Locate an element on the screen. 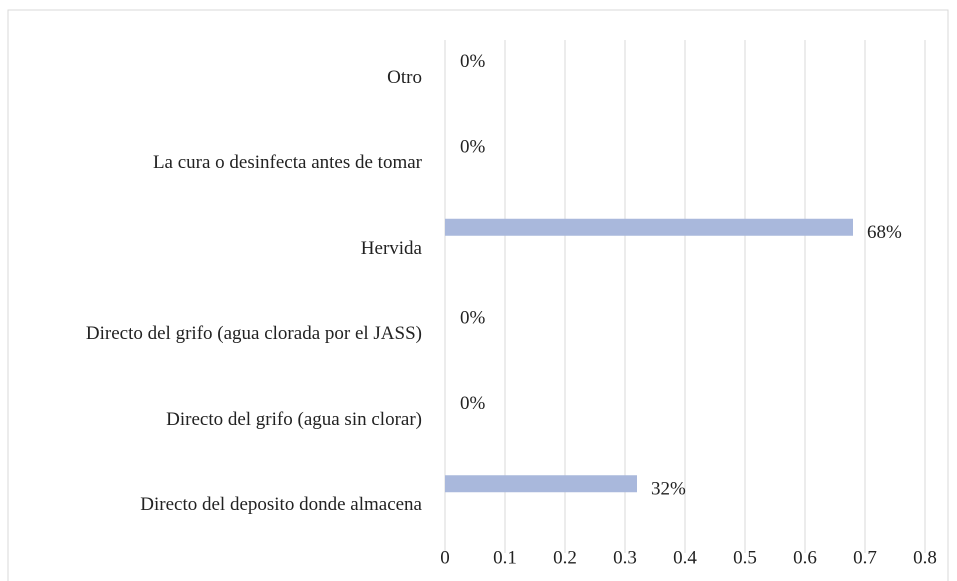 Image resolution: width=957 pixels, height=581 pixels. y-tick-label: Directo del deposito donde almacena is located at coordinates (281, 505).